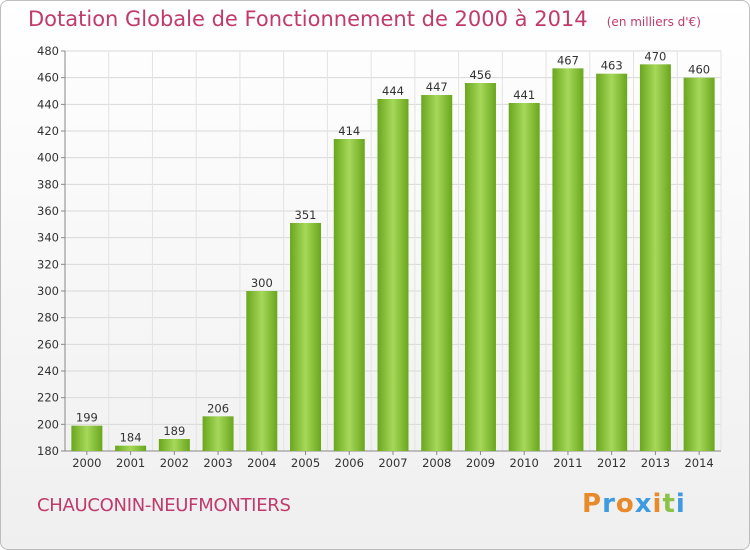 This screenshot has height=550, width=750. I want to click on commune-name: CHAUCONIN-NEUFMONTIERS, so click(164, 505).